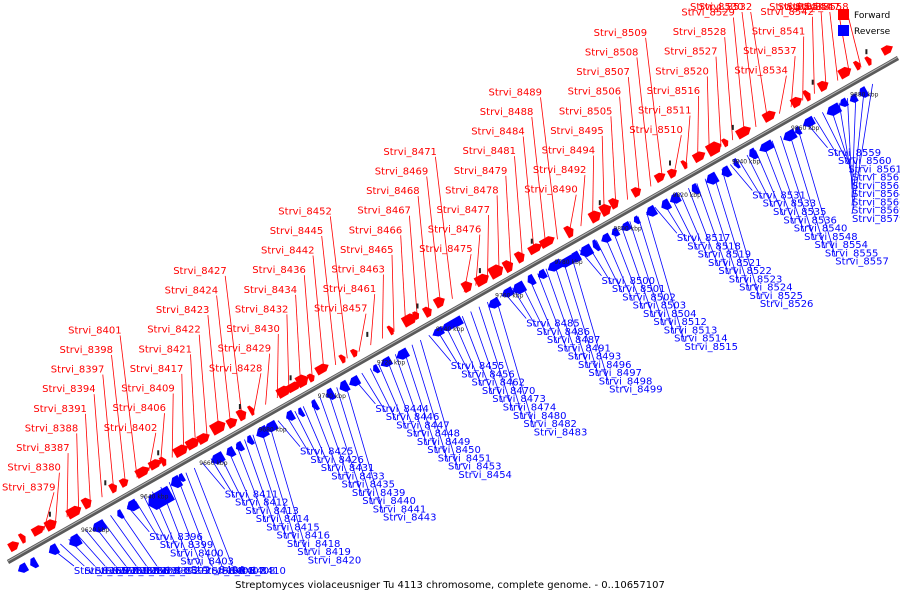 This screenshot has height=600, width=900. Describe the element at coordinates (174, 571) in the screenshot. I see `reverse-gene-label: Strvi_8392` at that location.